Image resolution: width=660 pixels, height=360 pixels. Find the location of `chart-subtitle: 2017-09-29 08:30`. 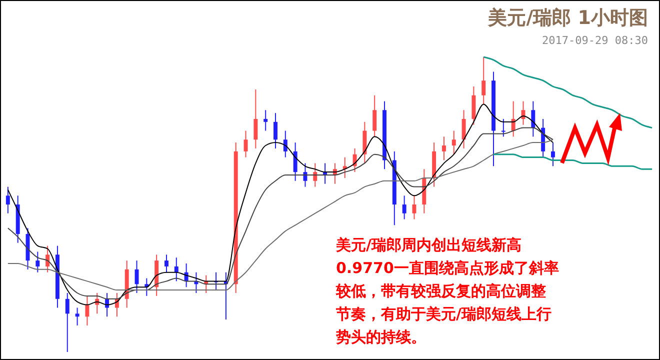

chart-subtitle: 2017-09-29 08:30 is located at coordinates (595, 40).